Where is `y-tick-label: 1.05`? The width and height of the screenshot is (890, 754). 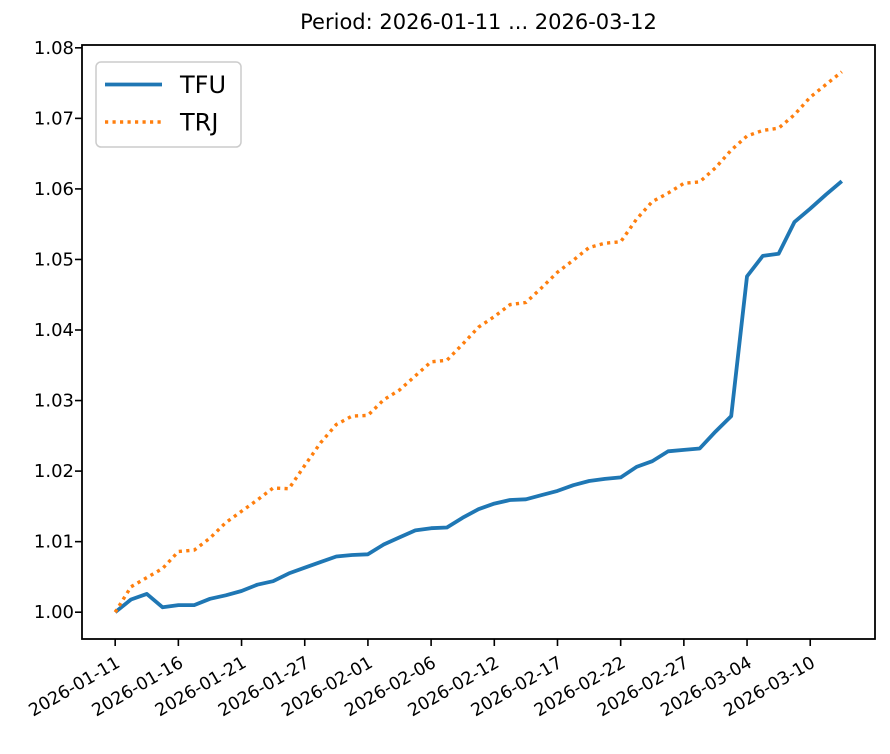 y-tick-label: 1.05 is located at coordinates (54, 259).